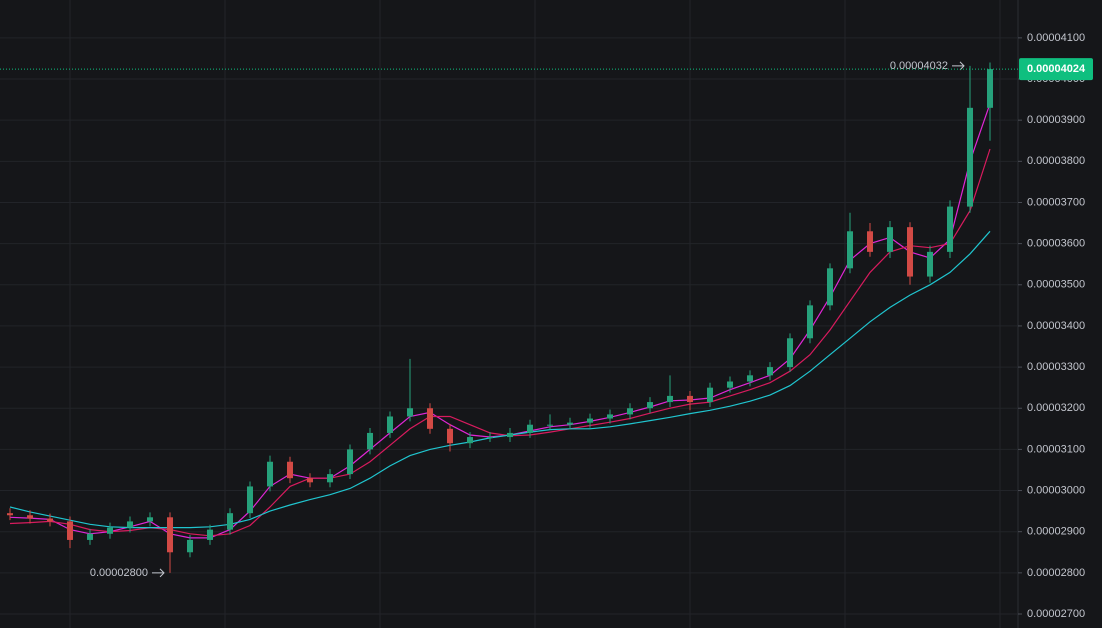 Image resolution: width=1102 pixels, height=628 pixels. Describe the element at coordinates (1056, 573) in the screenshot. I see `y-tick-label: 0.00002800` at that location.